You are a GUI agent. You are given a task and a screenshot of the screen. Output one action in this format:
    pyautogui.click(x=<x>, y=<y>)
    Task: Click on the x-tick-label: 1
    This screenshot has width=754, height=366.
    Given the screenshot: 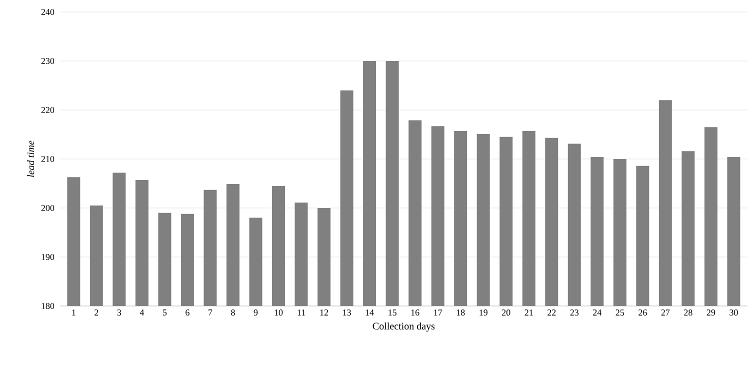 What is the action you would take?
    pyautogui.click(x=74, y=313)
    